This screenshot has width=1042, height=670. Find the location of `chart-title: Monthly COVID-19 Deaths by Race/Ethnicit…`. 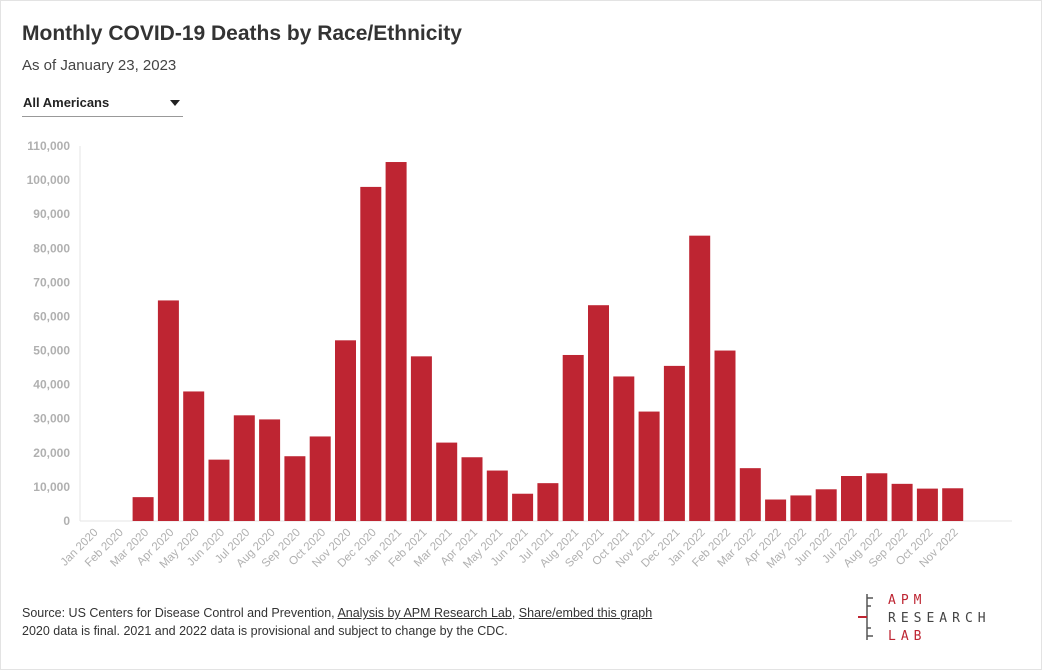

chart-title: Monthly COVID-19 Deaths by Race/Ethnicit… is located at coordinates (242, 33).